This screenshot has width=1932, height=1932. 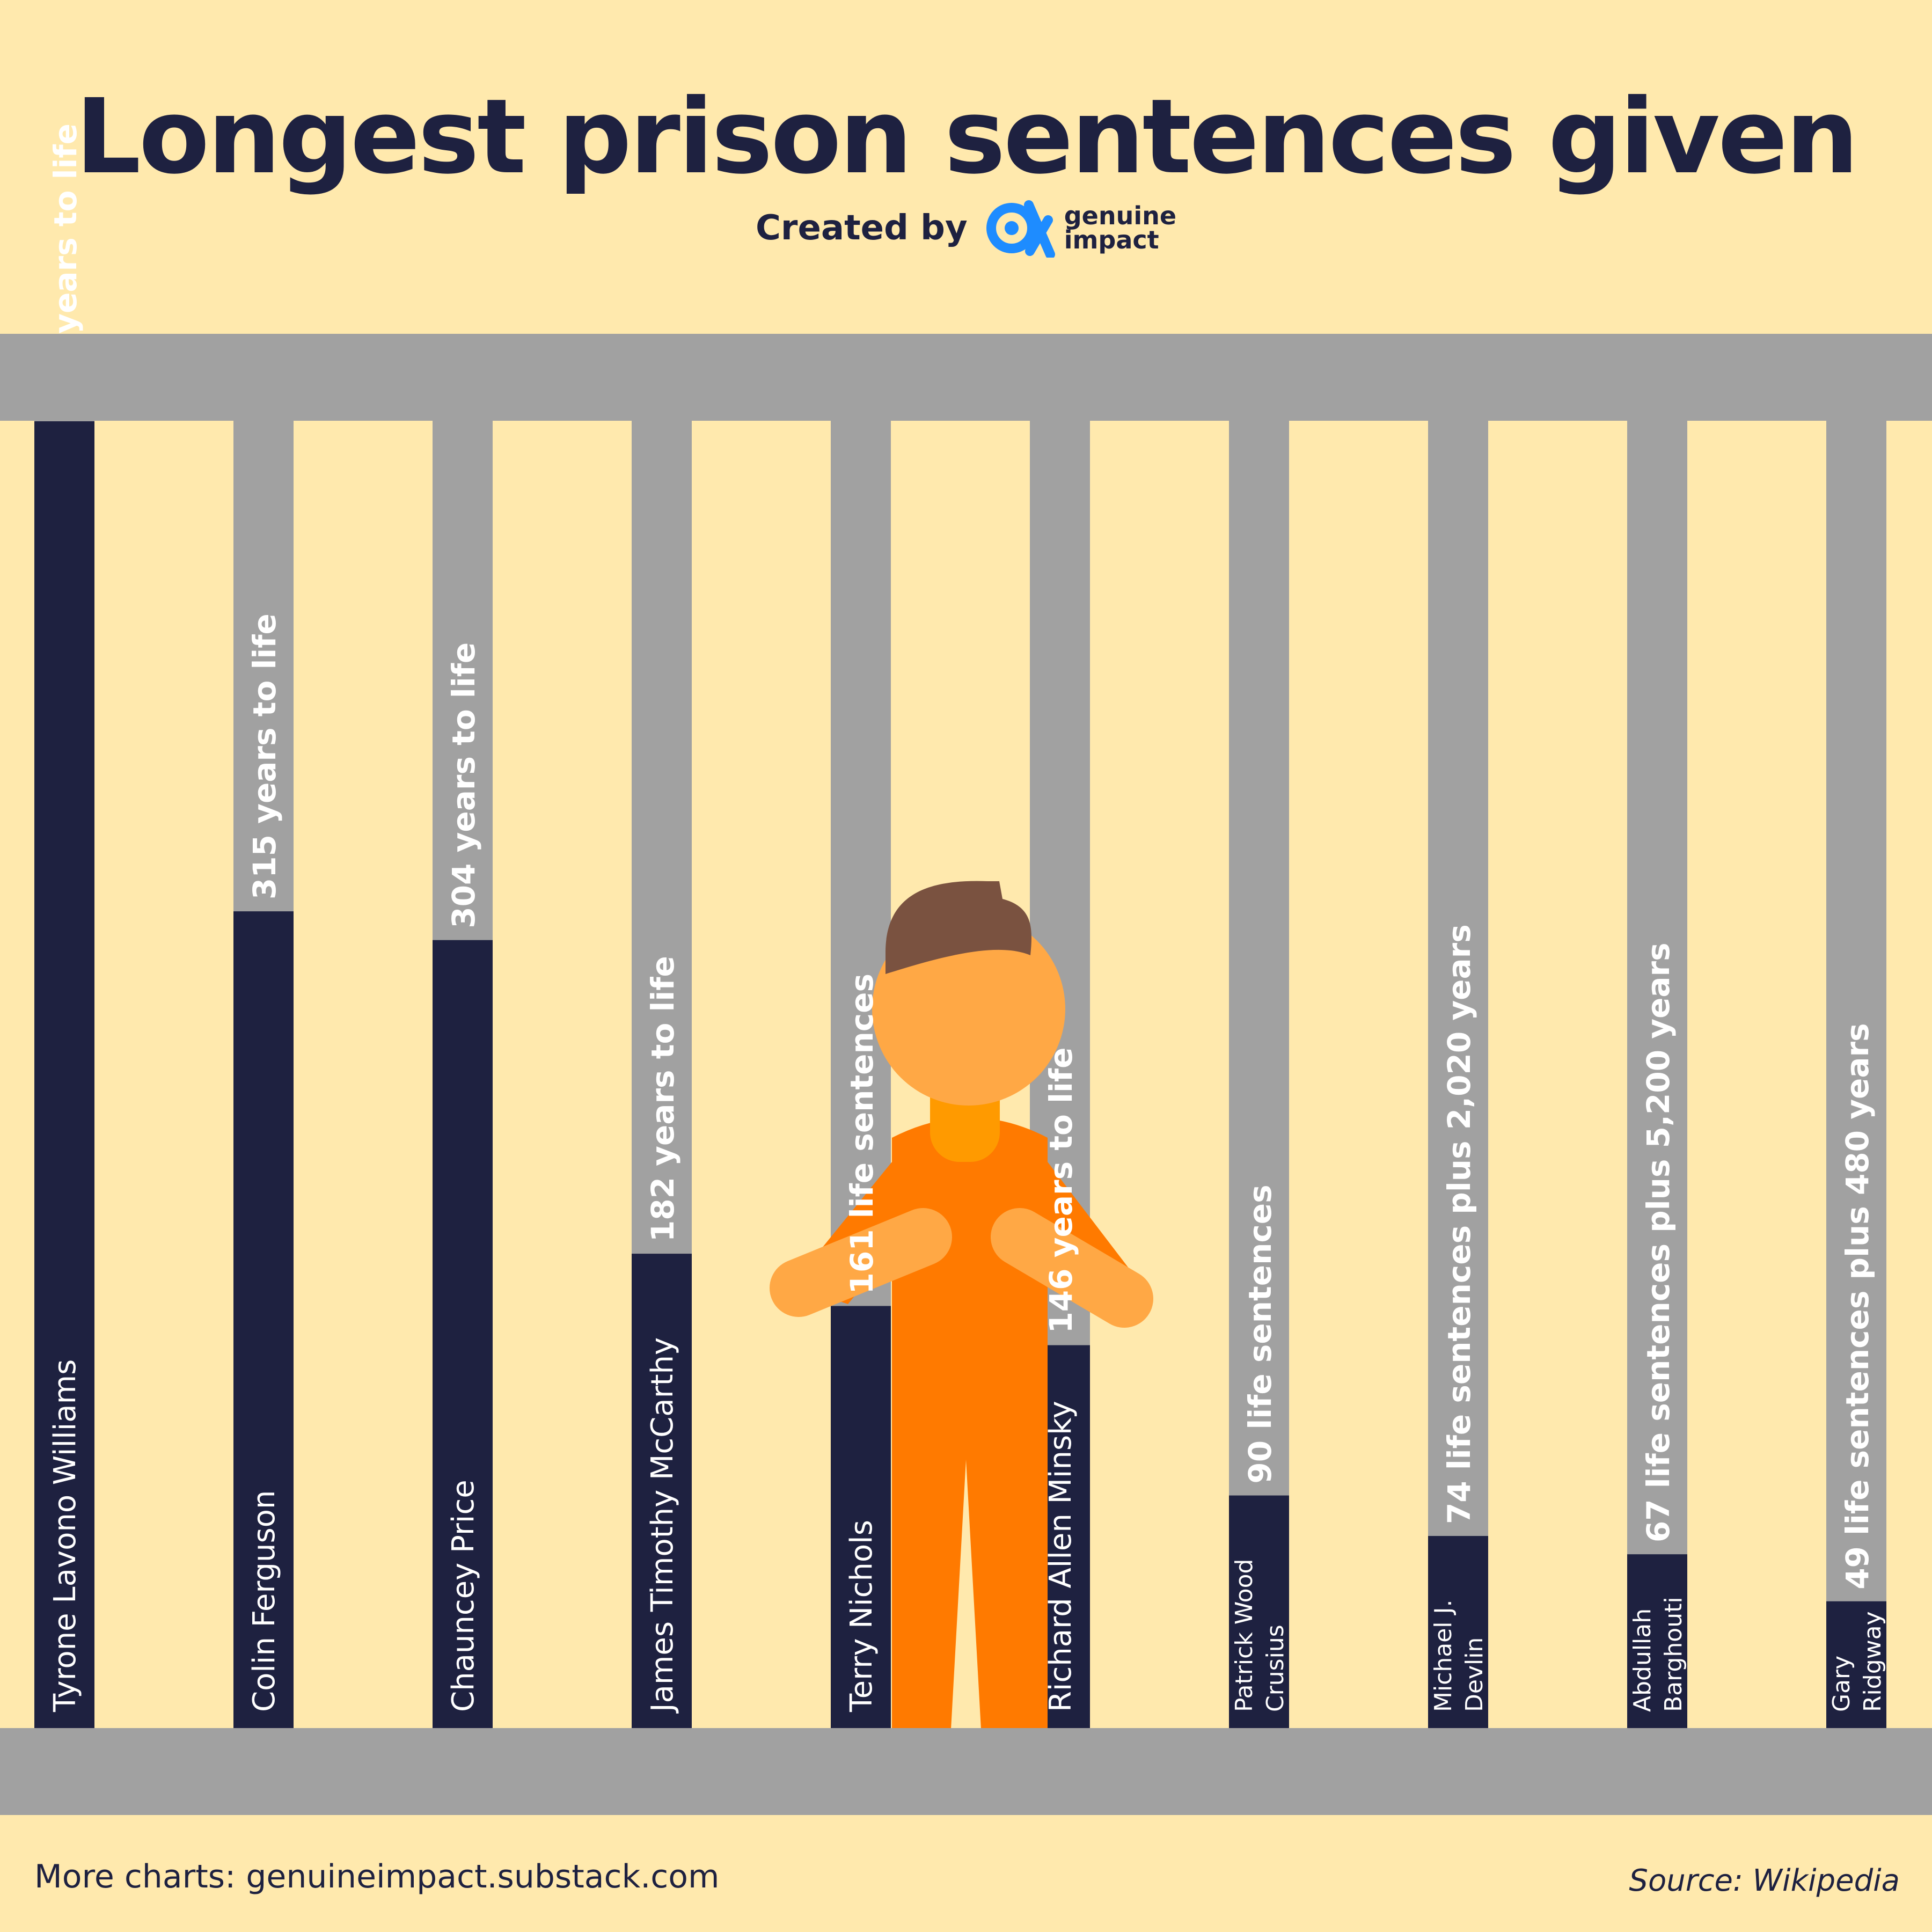 I want to click on footer-more-charts: More charts: genuineimpact.substack.com, so click(x=377, y=1877).